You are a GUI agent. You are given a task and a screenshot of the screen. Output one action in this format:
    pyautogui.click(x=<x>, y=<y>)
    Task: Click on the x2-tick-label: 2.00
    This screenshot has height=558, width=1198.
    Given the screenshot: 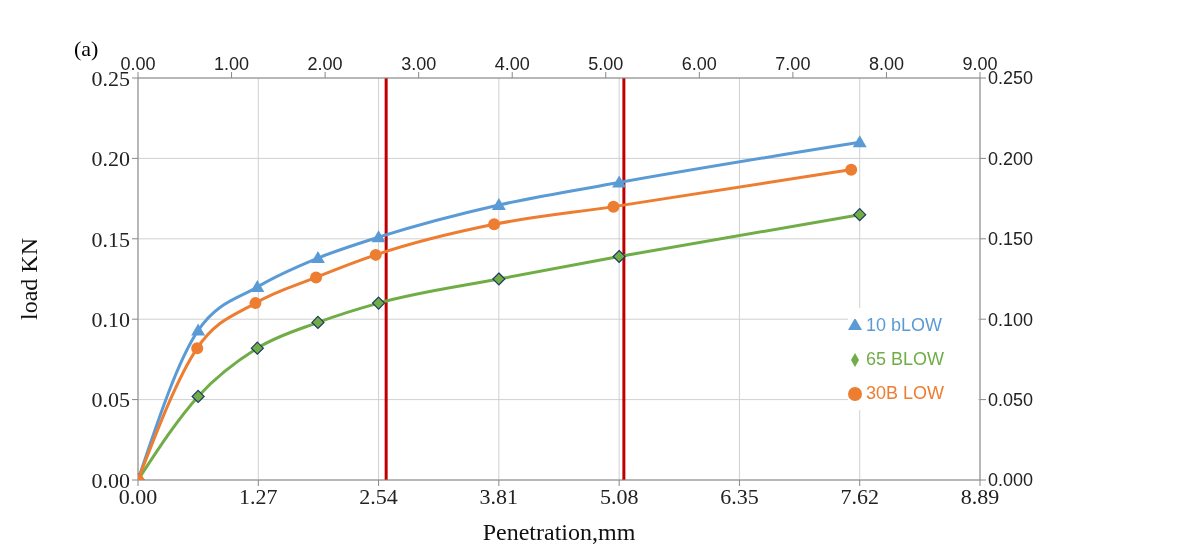 What is the action you would take?
    pyautogui.click(x=325, y=64)
    